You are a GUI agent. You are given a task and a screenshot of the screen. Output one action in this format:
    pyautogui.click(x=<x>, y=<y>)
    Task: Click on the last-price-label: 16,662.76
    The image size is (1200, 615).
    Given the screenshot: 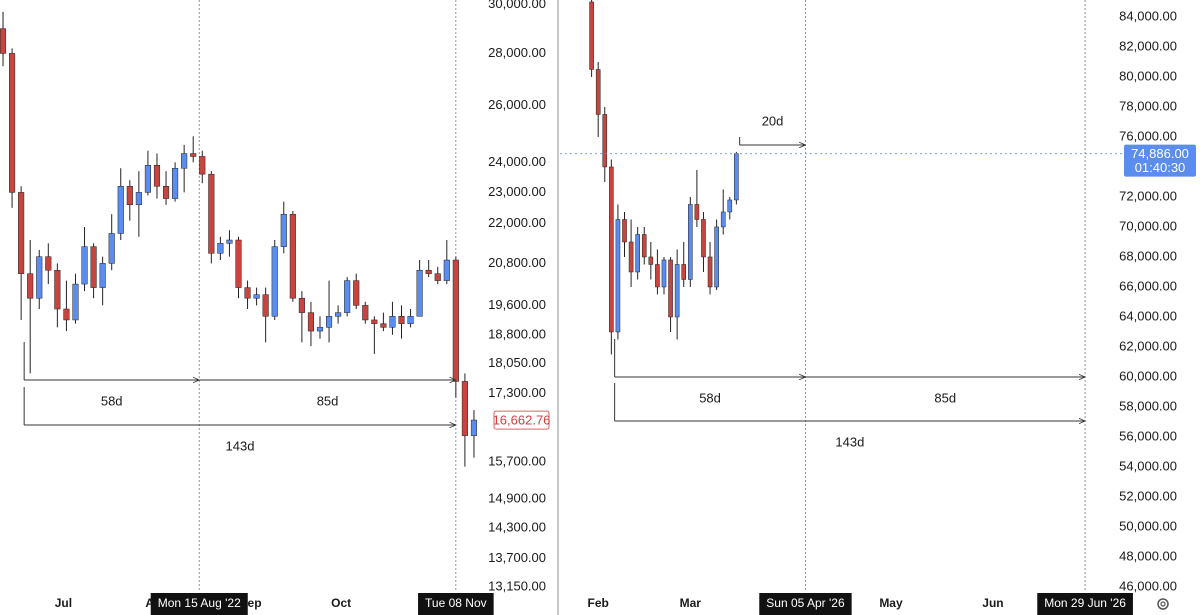 What is the action you would take?
    pyautogui.click(x=522, y=420)
    